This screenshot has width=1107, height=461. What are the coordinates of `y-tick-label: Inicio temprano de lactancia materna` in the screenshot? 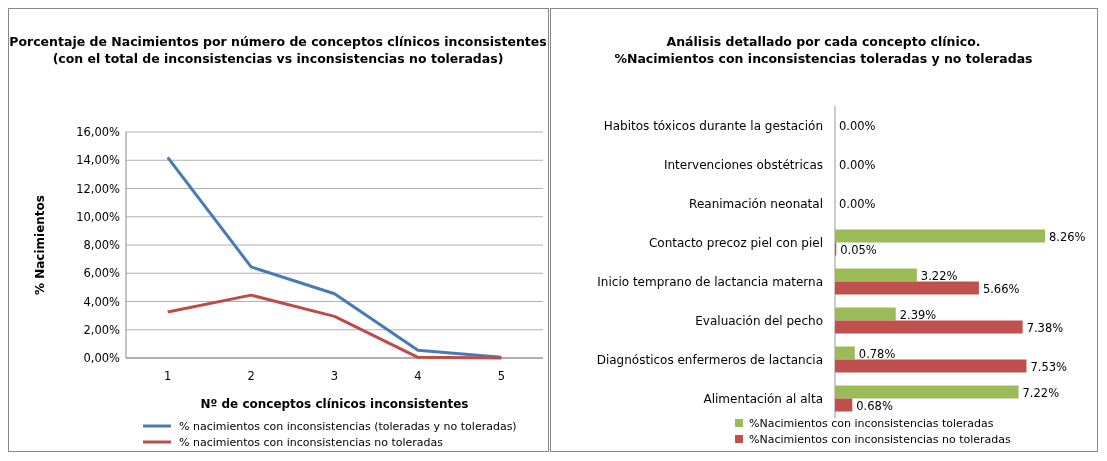 It's located at (710, 281).